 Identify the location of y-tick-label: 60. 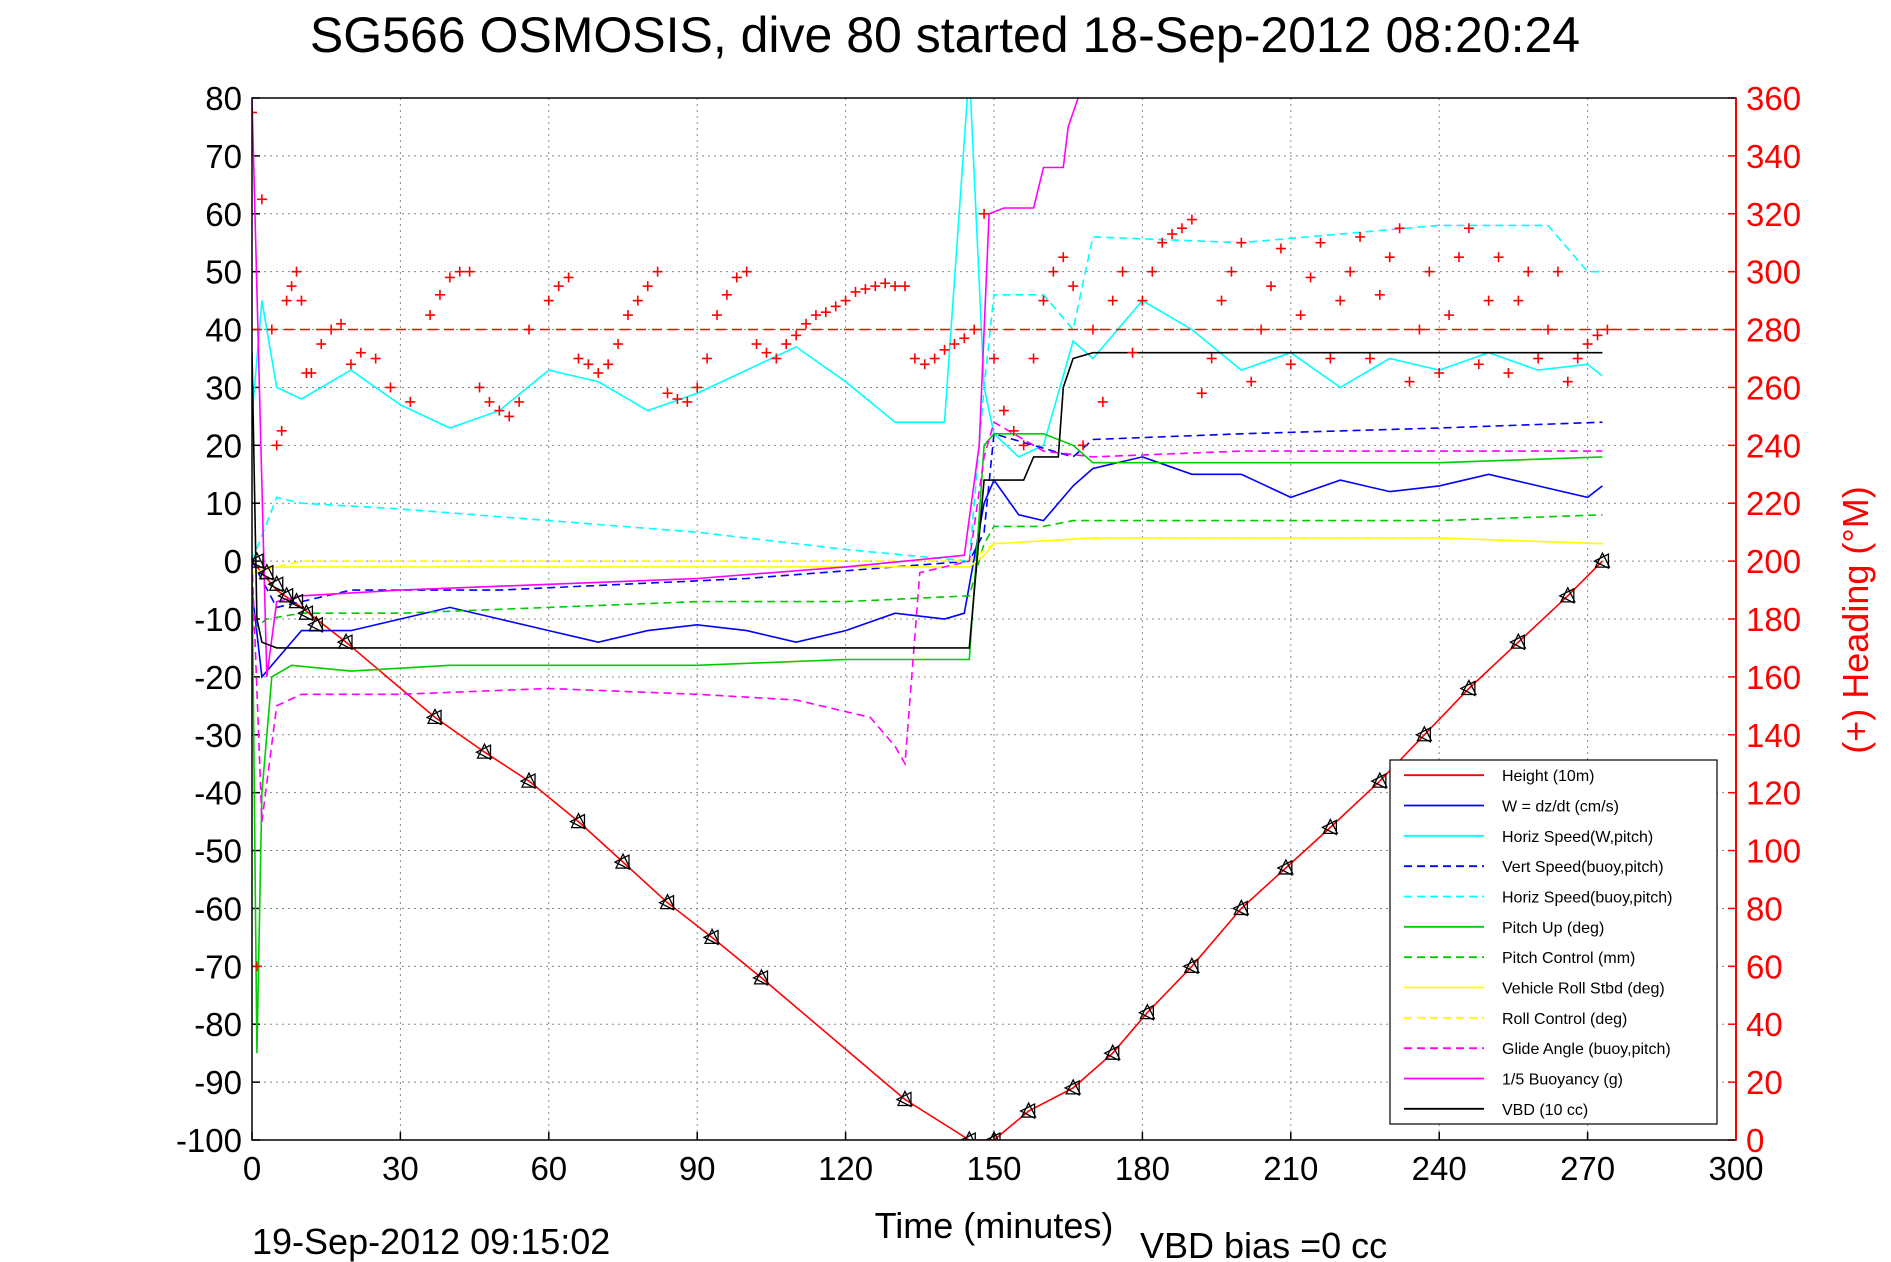
(223, 214).